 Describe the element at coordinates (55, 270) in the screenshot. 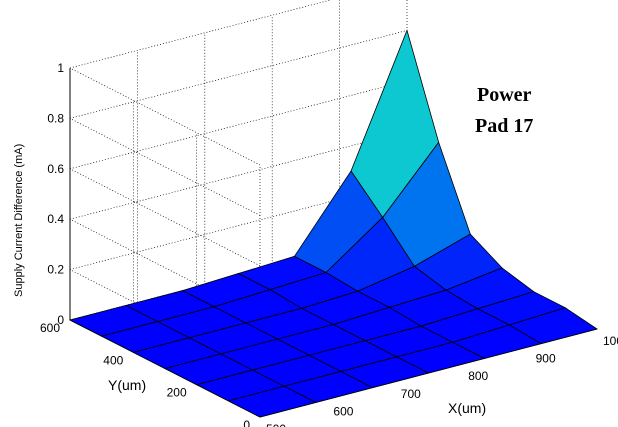

I see `z-tick-label-0.2: 0.2` at that location.